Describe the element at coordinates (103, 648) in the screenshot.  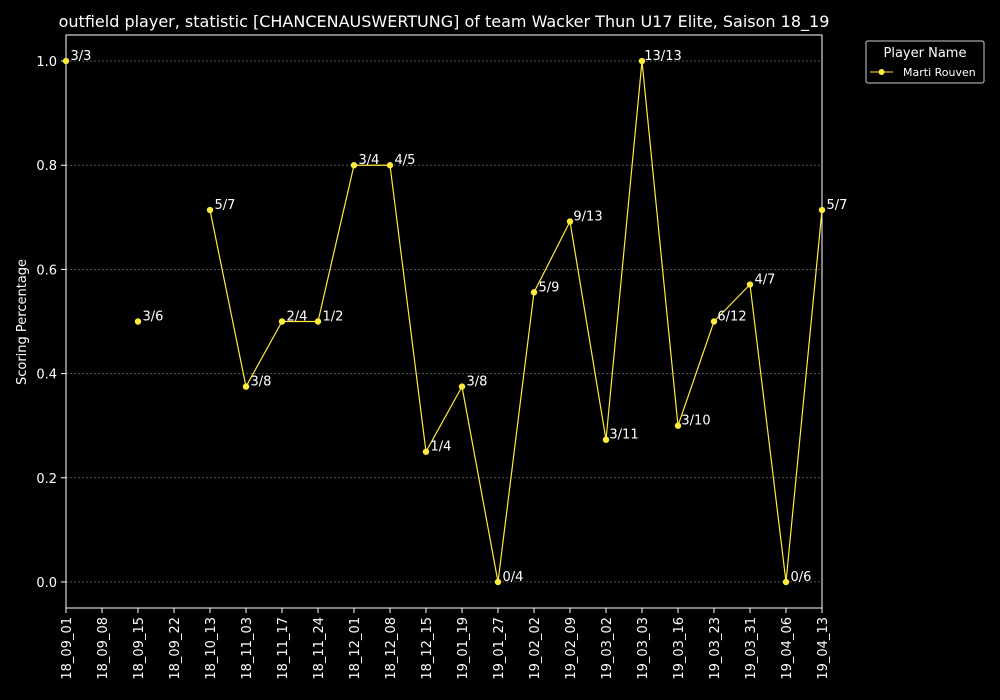
I see `x-tick-label: 18_09_08` at that location.